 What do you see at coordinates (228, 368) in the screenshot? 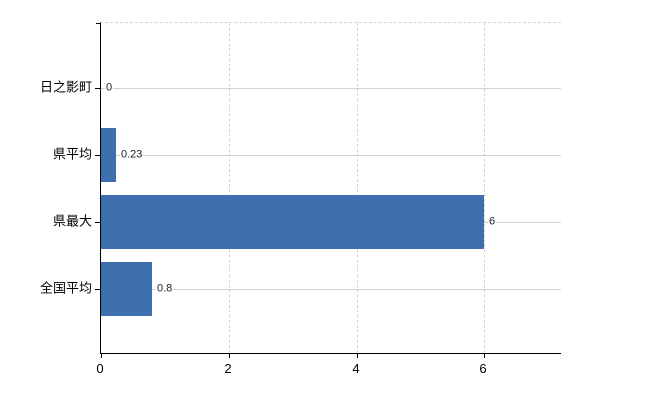
I see `x-tick-label: 2` at bounding box center [228, 368].